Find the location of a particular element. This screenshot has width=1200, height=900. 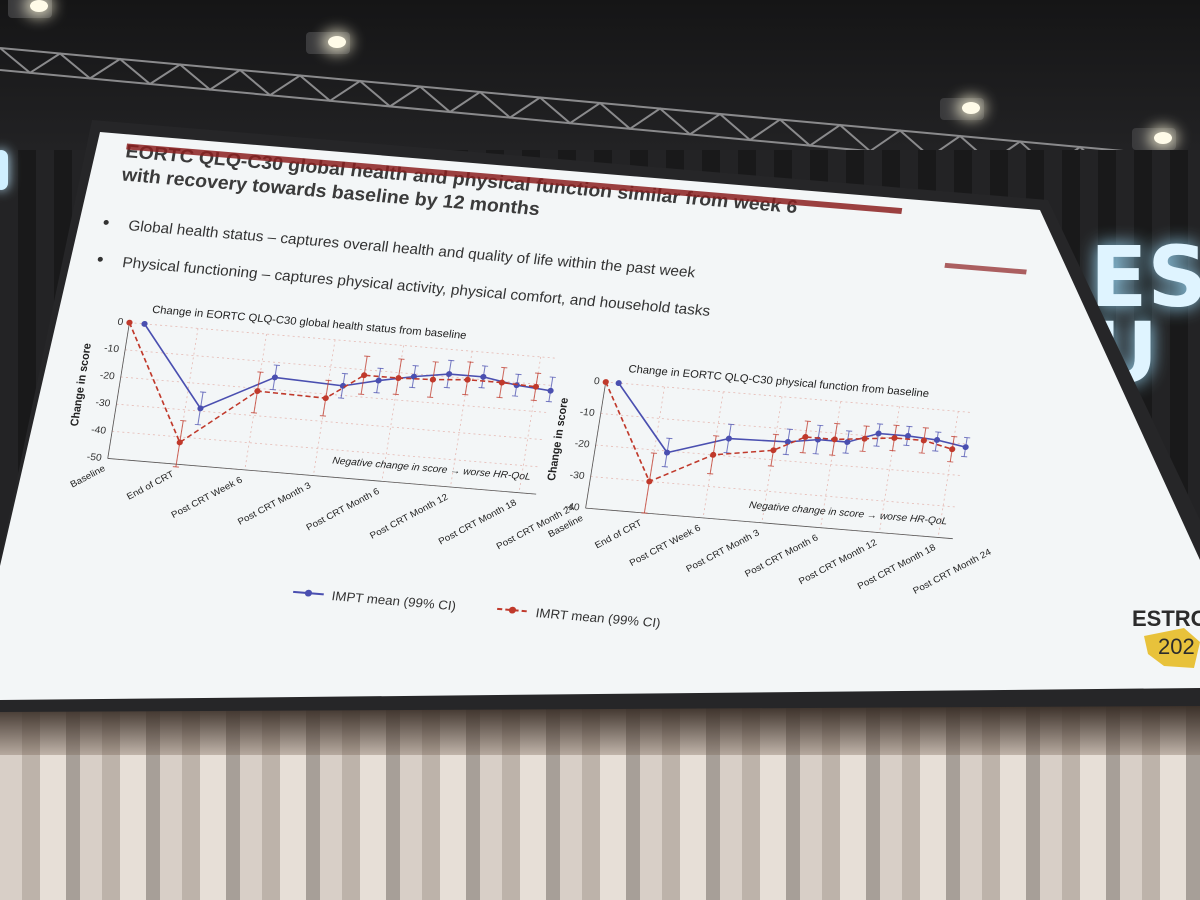

title-bar-accent is located at coordinates (985, 268).